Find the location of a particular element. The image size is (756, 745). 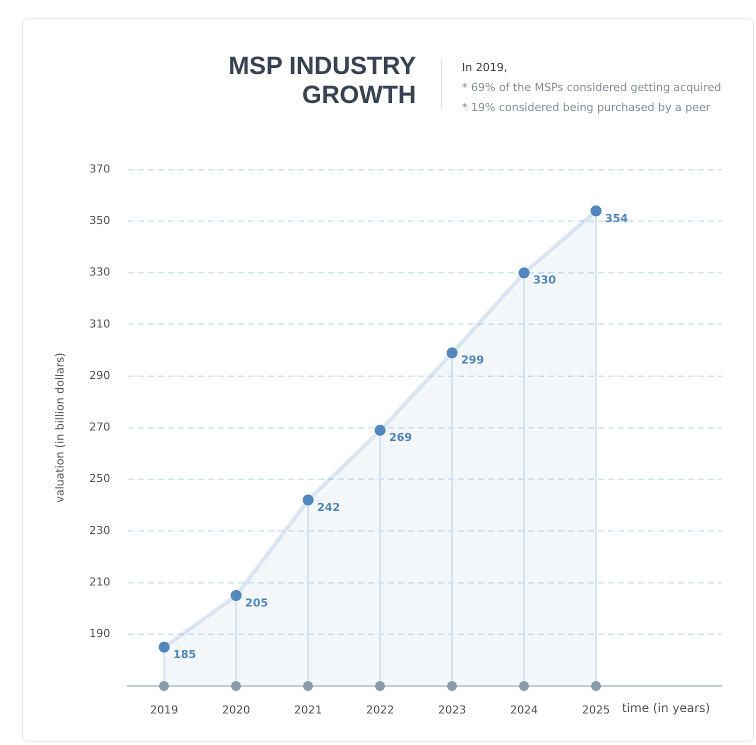

y-tick-label: 350 is located at coordinates (99, 221).